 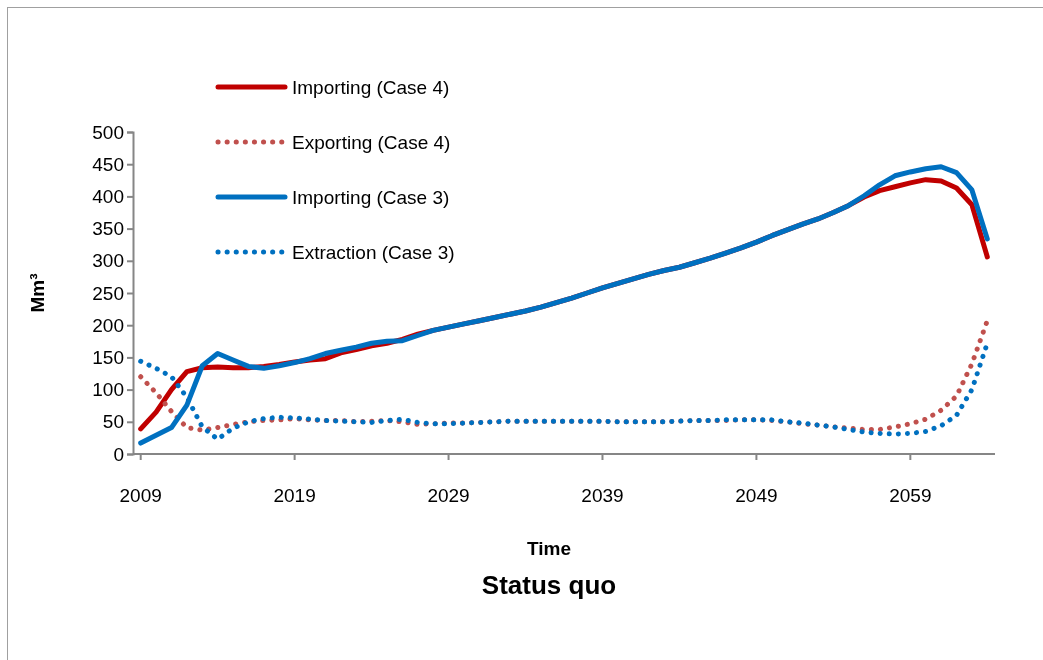 What do you see at coordinates (371, 197) in the screenshot?
I see `legend-label: Importing (Case 3)` at bounding box center [371, 197].